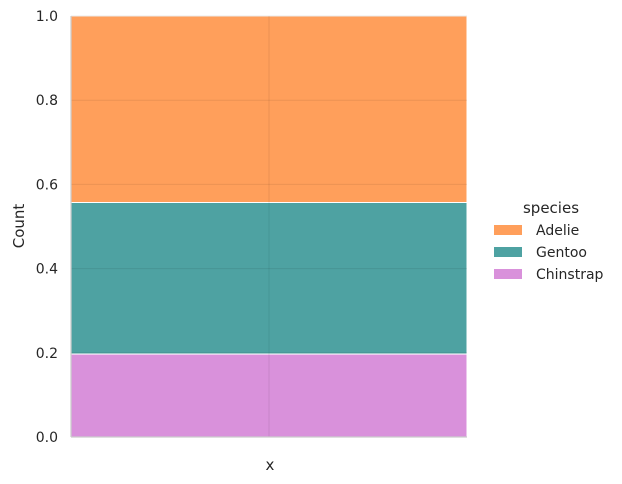 Image resolution: width=622 pixels, height=484 pixels. Describe the element at coordinates (47, 354) in the screenshot. I see `y-tick-label: 0.2` at that location.